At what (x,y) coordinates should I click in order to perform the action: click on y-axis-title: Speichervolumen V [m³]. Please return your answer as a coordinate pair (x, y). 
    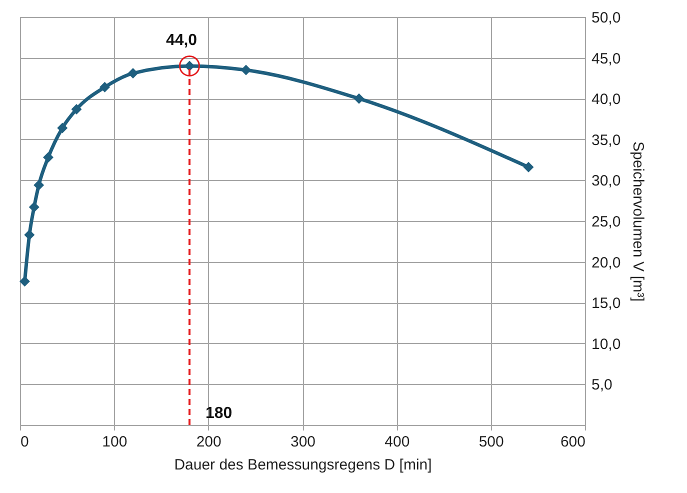
    Looking at the image, I should click on (638, 221).